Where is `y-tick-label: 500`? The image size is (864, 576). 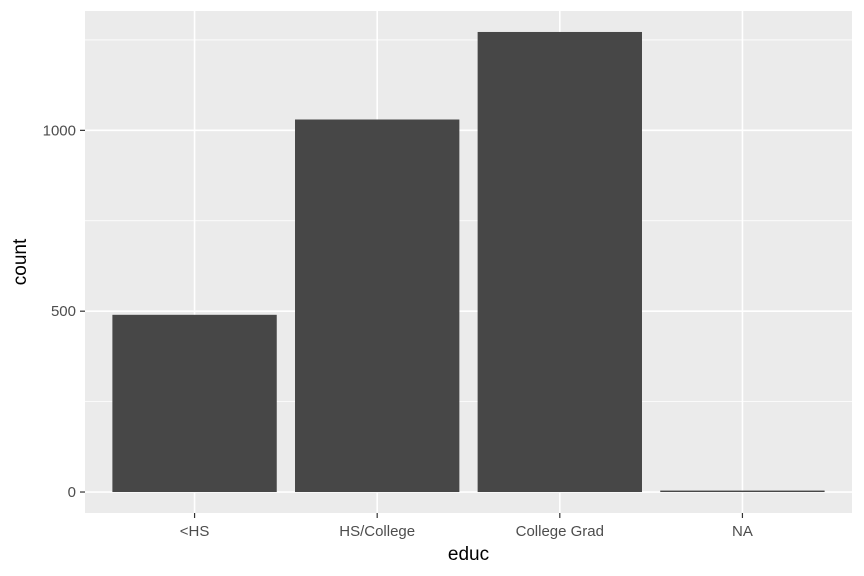 y-tick-label: 500 is located at coordinates (63, 311).